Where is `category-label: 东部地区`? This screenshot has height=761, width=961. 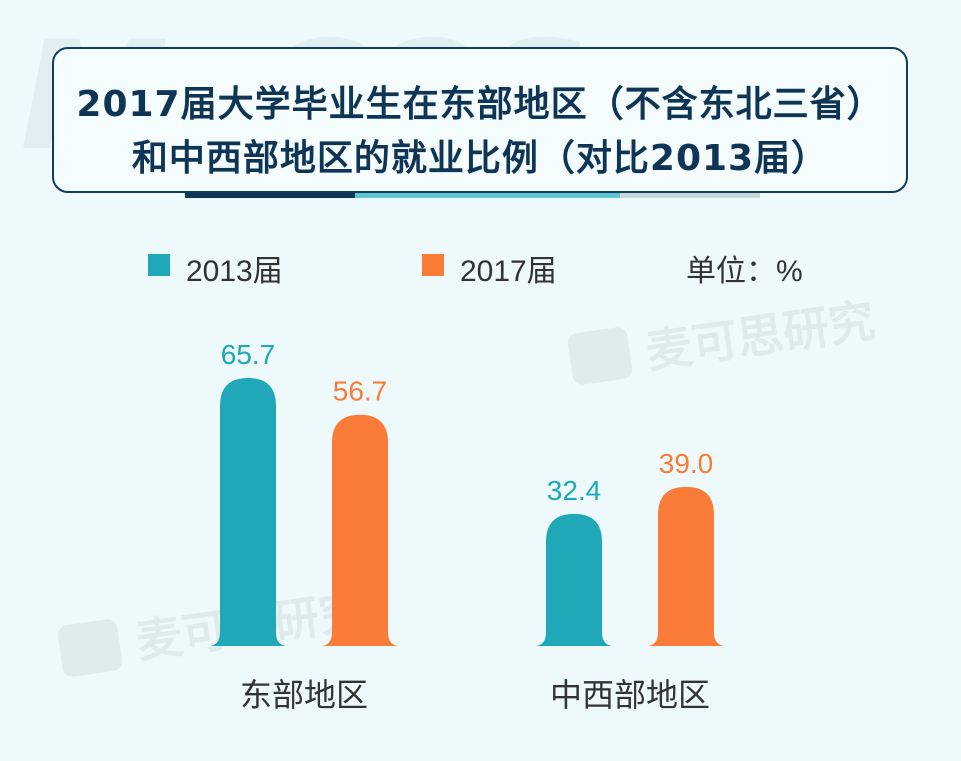 category-label: 东部地区 is located at coordinates (304, 695).